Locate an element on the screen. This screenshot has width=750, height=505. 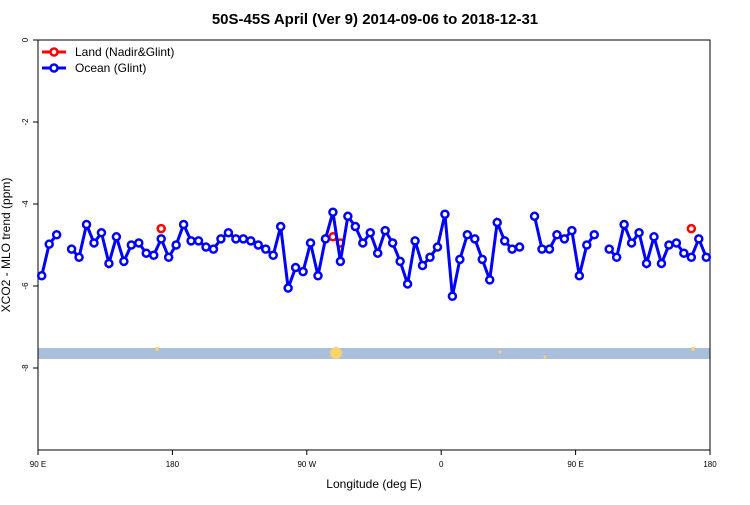
x-tick-label: 90 E is located at coordinates (575, 464).